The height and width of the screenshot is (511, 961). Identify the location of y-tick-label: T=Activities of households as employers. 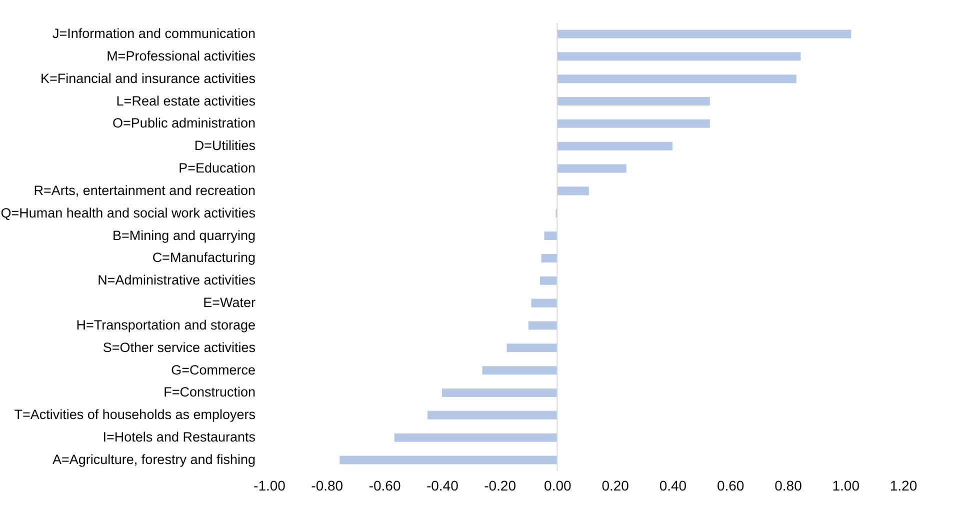
(135, 414).